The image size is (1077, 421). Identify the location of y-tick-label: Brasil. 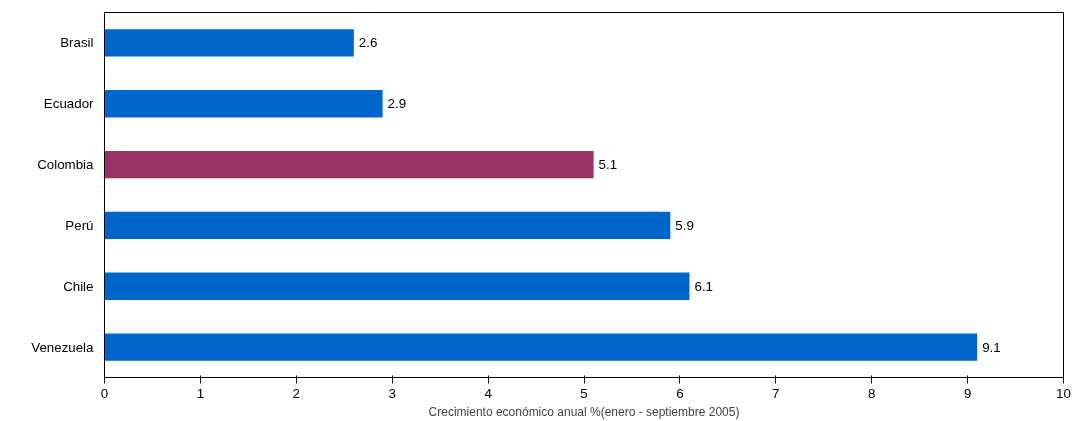
(77, 43).